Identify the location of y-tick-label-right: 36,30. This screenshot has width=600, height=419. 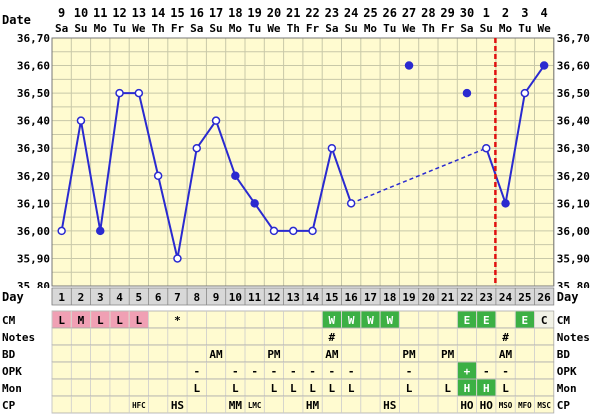
(573, 148).